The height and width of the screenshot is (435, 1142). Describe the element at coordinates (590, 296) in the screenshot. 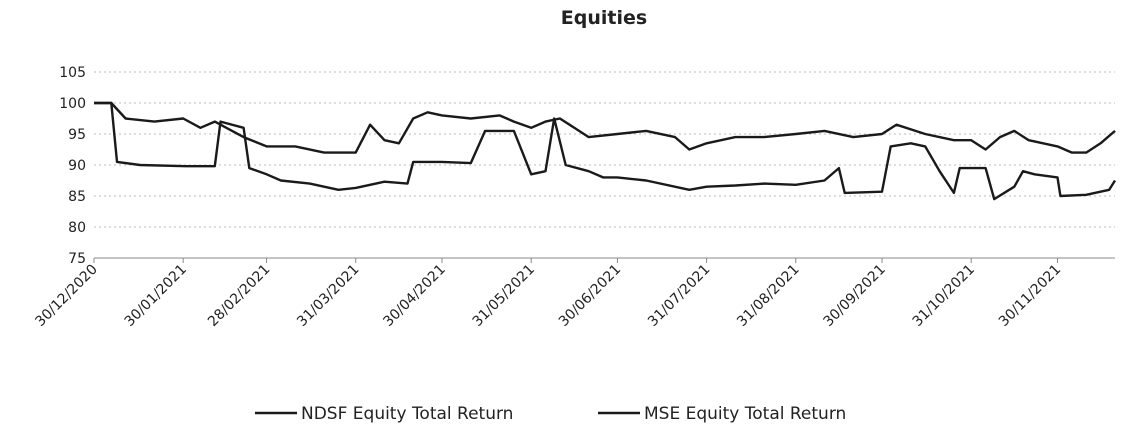

I see `x-tick-label: 30/06/2021` at that location.